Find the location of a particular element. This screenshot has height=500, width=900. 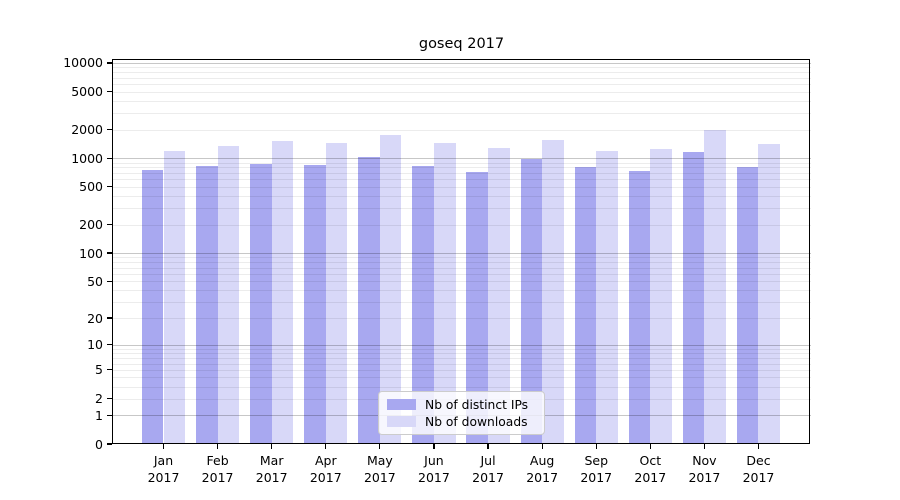

bar-distinct-ips-aug is located at coordinates (531, 301).